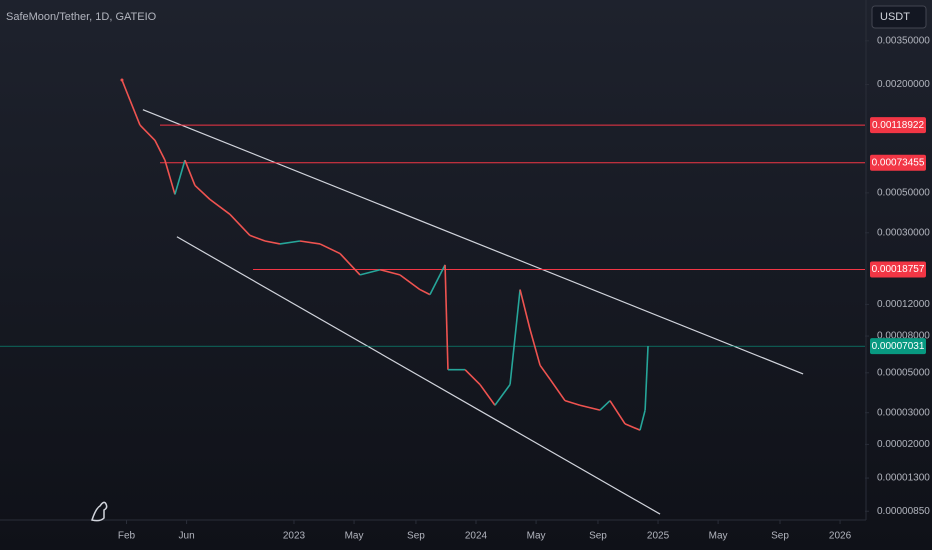  I want to click on y-tick-label: 0.00002000, so click(903, 444).